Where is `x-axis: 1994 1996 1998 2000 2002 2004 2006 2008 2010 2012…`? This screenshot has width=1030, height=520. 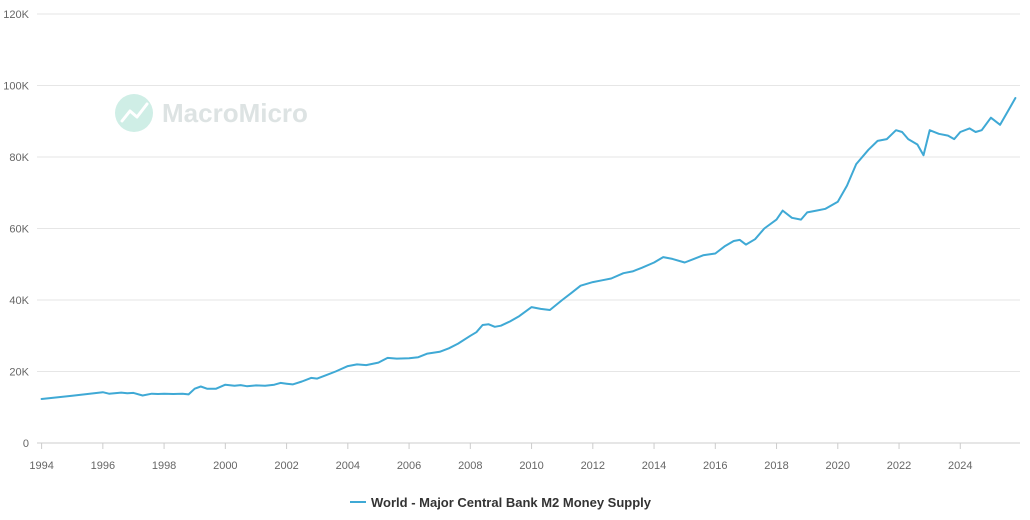
x-axis: 1994 1996 1998 2000 2002 2004 2006 2008 2010 2012… is located at coordinates (524, 457).